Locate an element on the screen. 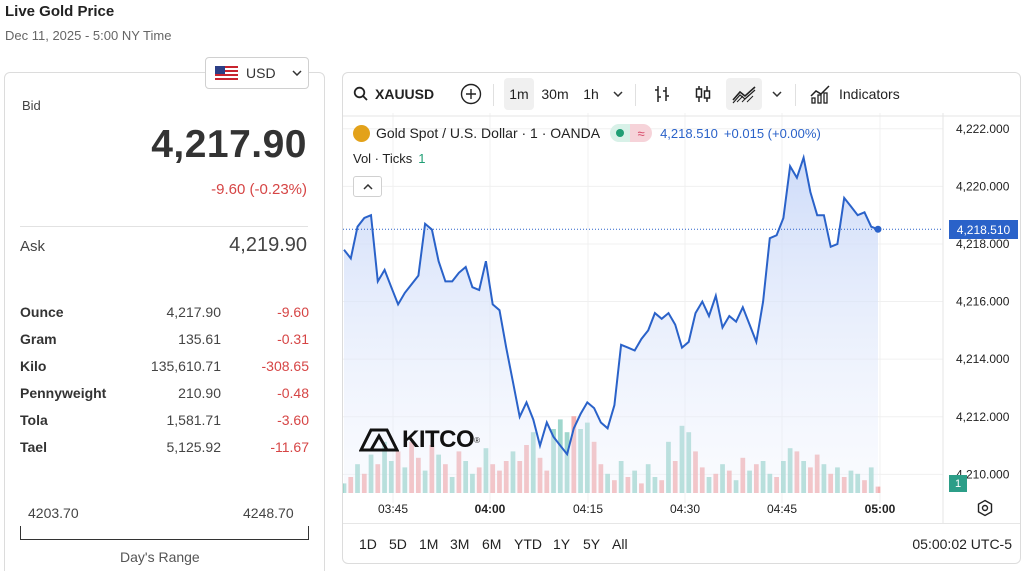  candles-icon is located at coordinates (703, 94).